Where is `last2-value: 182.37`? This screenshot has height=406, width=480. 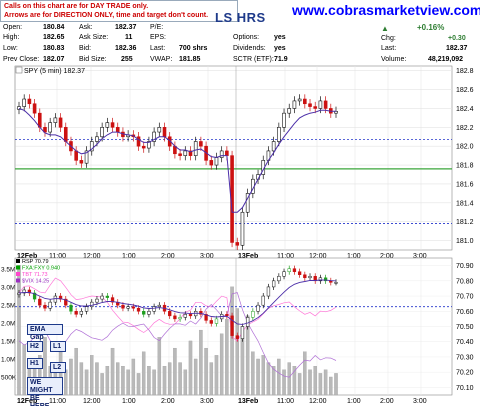
last2-value: 182.37 is located at coordinates (457, 48).